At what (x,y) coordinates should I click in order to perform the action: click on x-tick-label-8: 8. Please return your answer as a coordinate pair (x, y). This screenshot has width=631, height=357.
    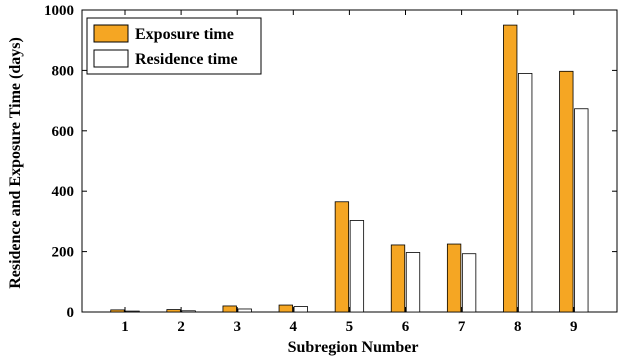
    Looking at the image, I should click on (518, 327).